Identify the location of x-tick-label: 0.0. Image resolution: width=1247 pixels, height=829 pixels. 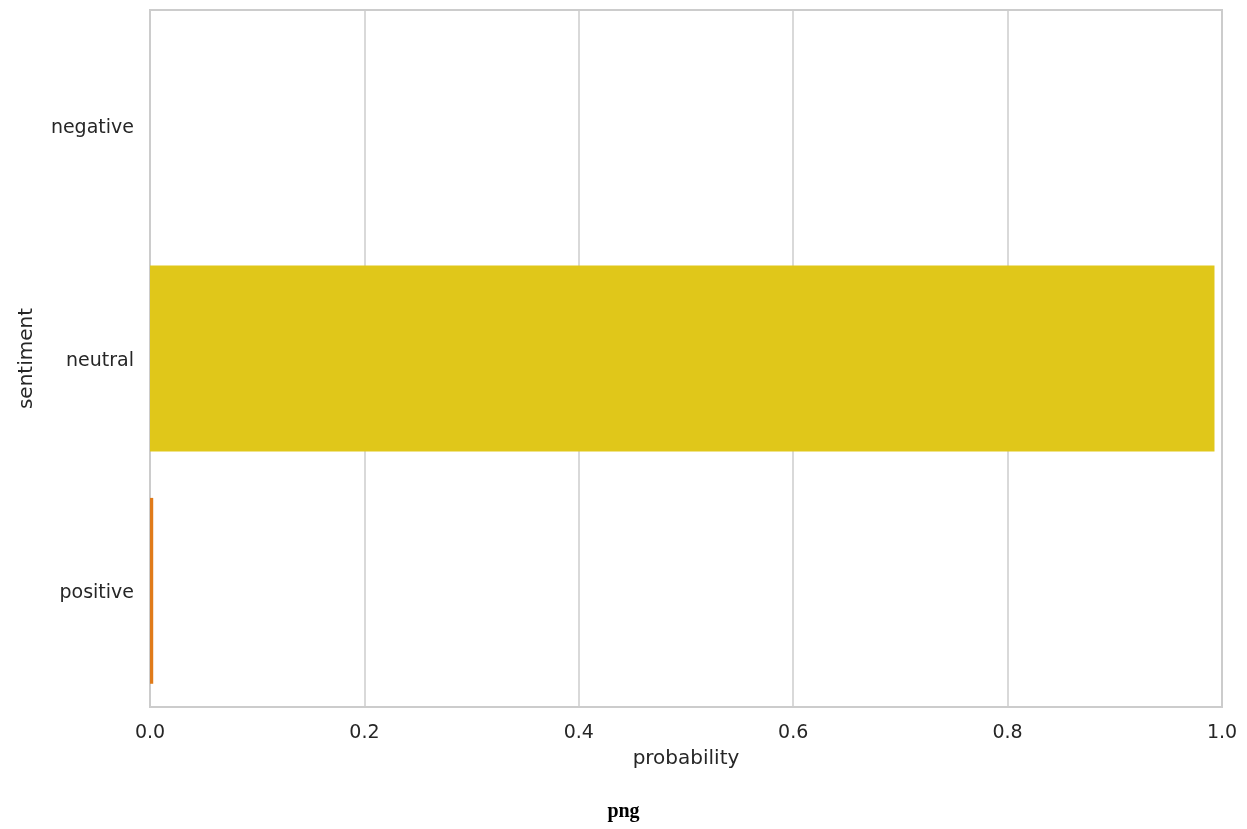
(150, 730).